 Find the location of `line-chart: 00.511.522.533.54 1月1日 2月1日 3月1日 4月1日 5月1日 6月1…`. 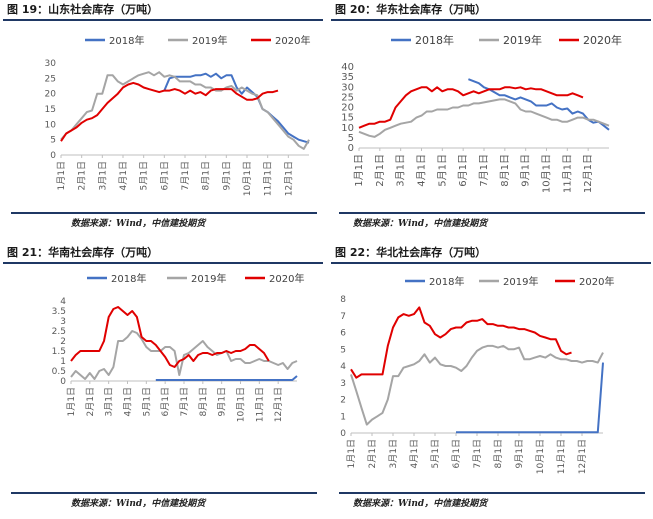

line-chart: 00.511.522.533.54 1月1日 2月1日 3月1日 4月1日 5月1日 6月1… is located at coordinates (178, 347).